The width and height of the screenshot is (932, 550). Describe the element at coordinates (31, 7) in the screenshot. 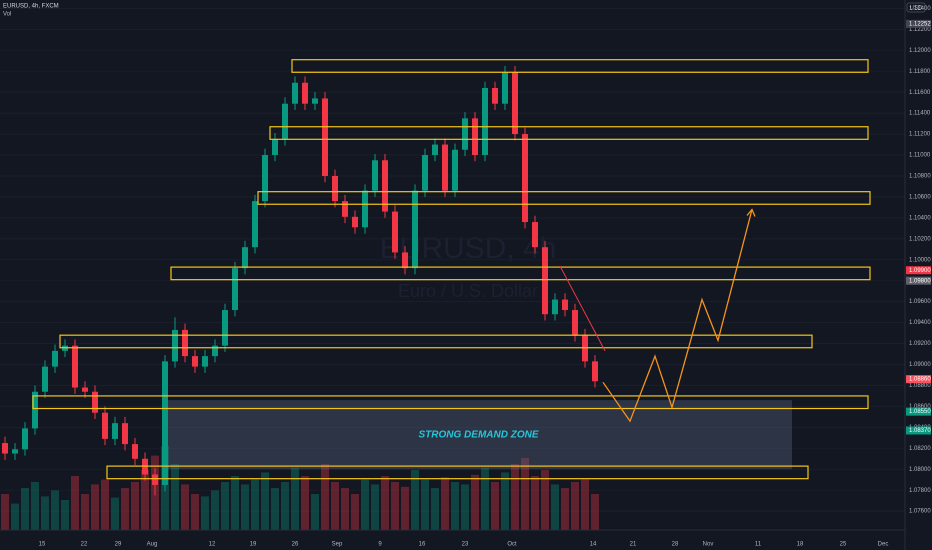

I see `symbol-title: EURUSD, 4h, FXCM` at that location.